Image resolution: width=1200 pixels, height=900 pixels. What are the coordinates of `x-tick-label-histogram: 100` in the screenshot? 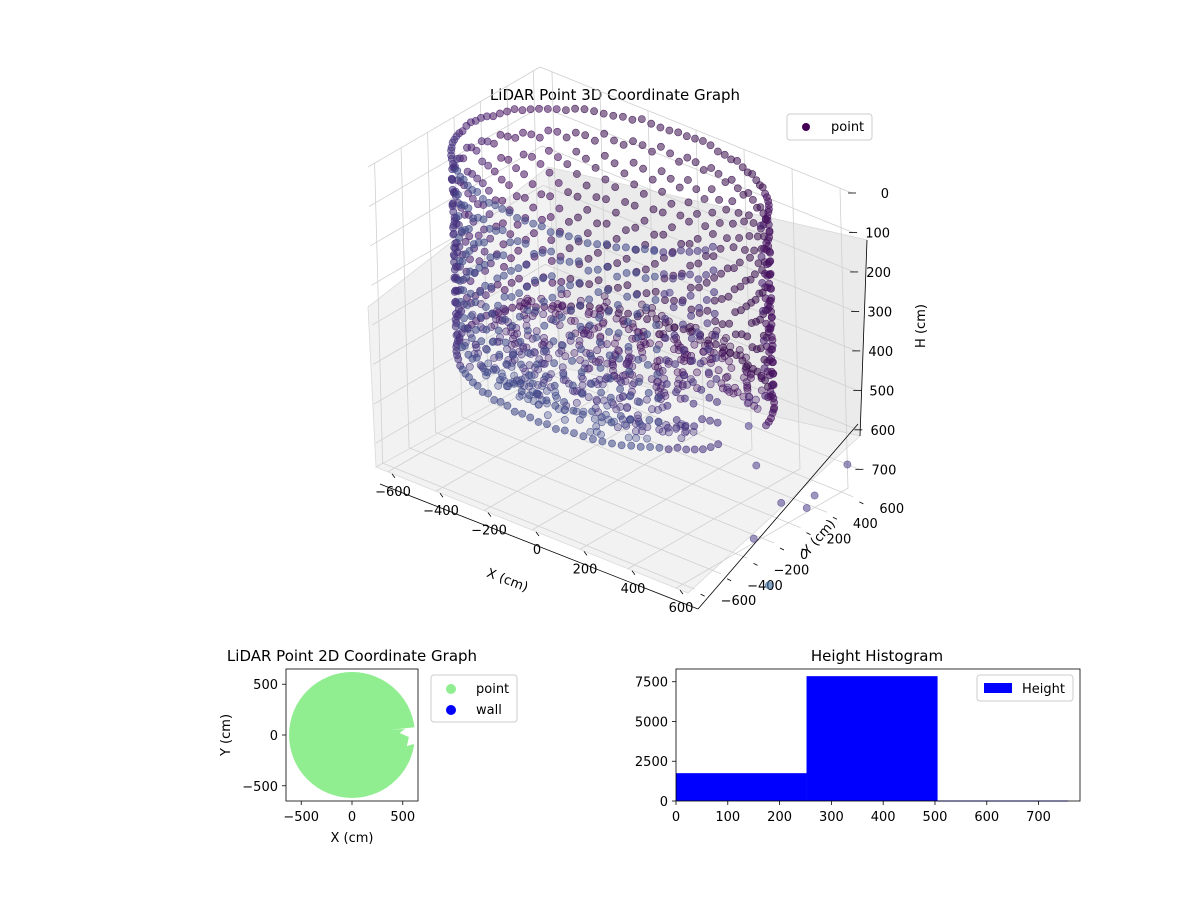 It's located at (727, 817).